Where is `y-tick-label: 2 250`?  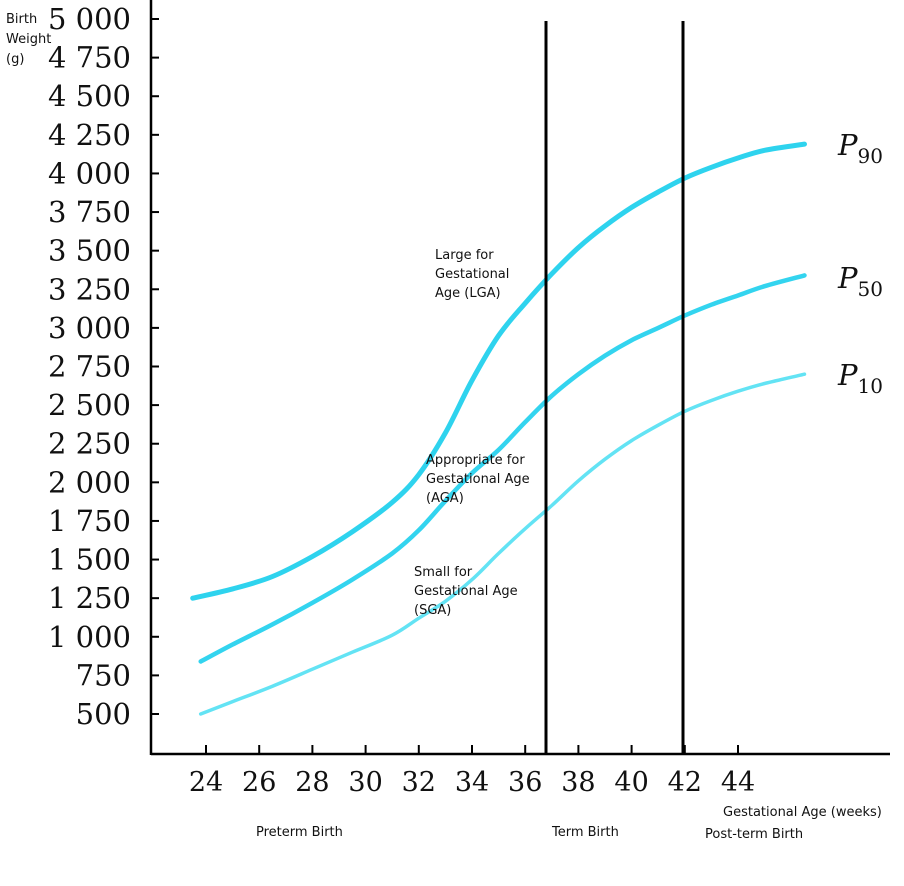
y-tick-label: 2 250 is located at coordinates (89, 444).